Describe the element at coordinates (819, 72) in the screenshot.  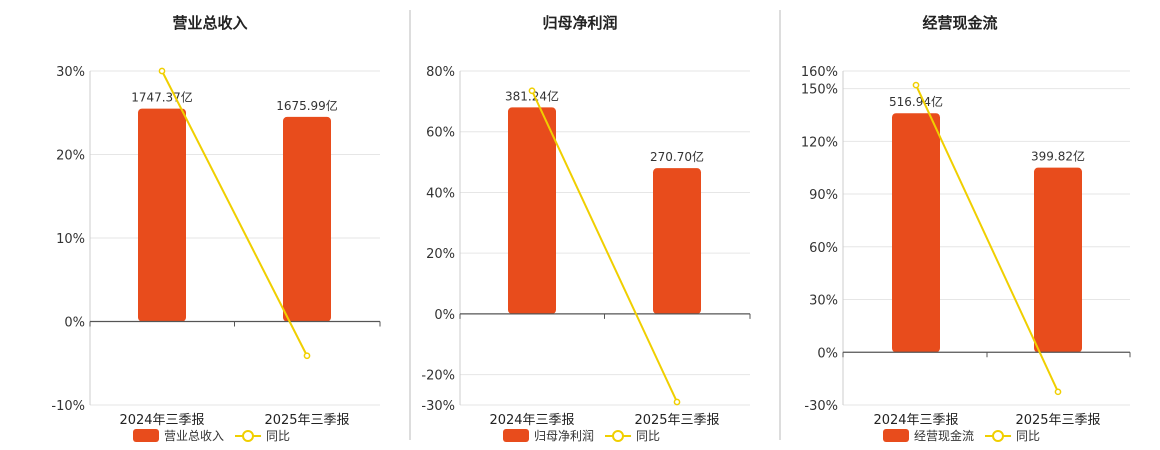
I see `y-tick-label: 160%` at that location.